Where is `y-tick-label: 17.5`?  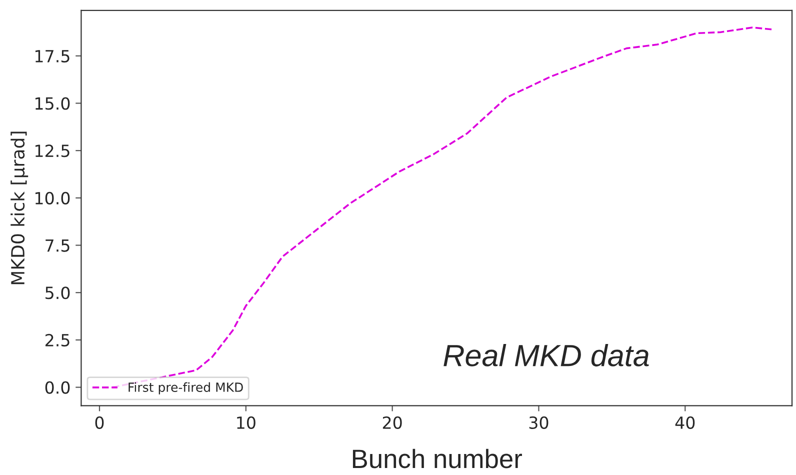 y-tick-label: 17.5 is located at coordinates (52, 56).